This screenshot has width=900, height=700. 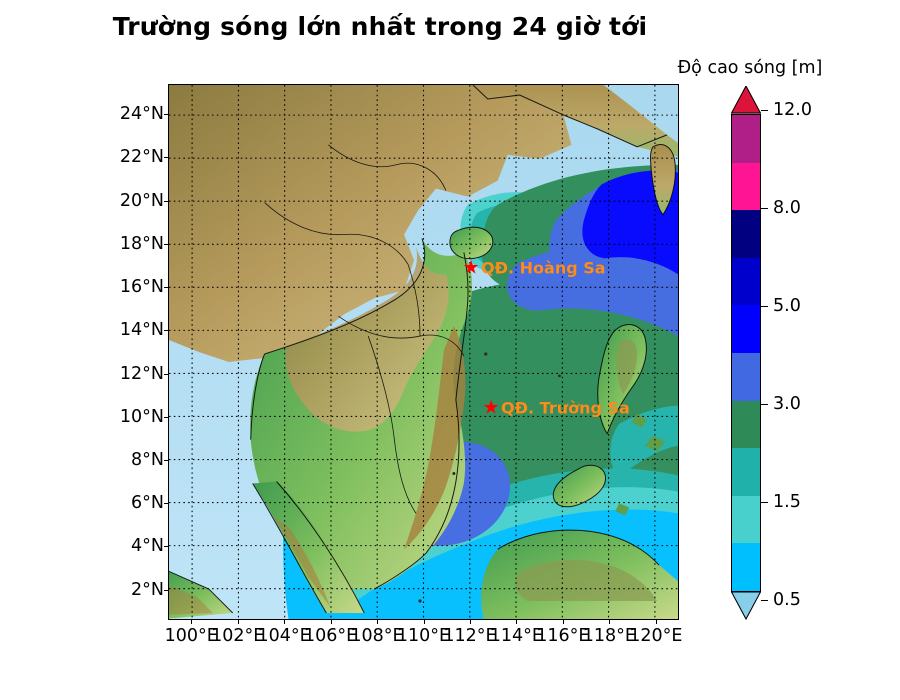 I want to click on page-title: Trường sóng lớn nhất trong 24 giờ tới, so click(x=380, y=26).